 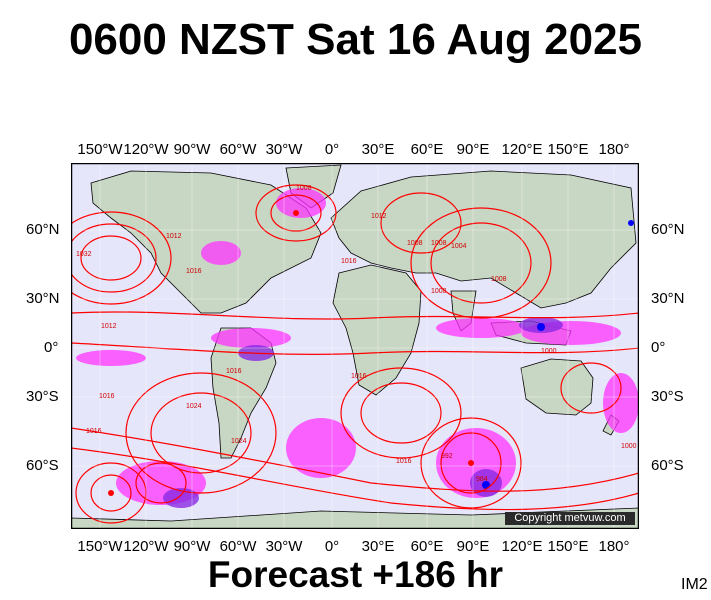 What do you see at coordinates (42, 396) in the screenshot?
I see `lat-tick-left: 30°S` at bounding box center [42, 396].